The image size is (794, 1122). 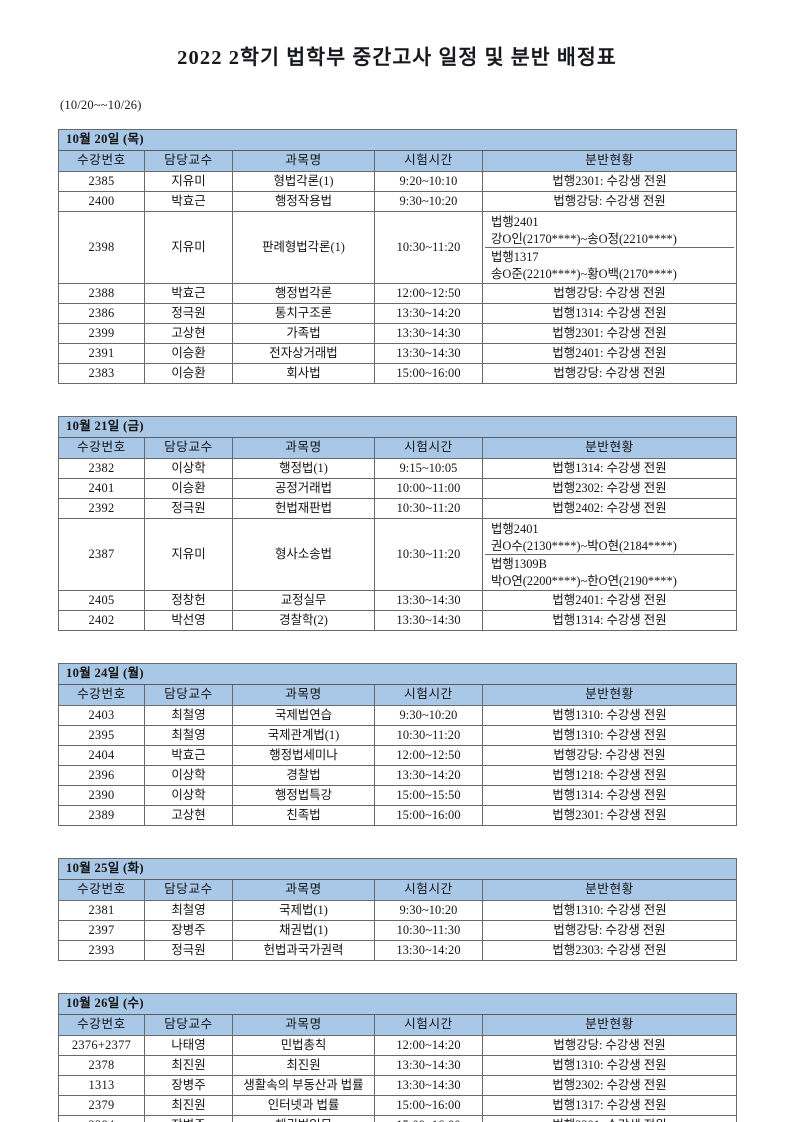 What do you see at coordinates (398, 815) in the screenshot?
I see `table-row: 2389 고상현 친족법 15:00~16:00 법행2301: 수강생 전원` at bounding box center [398, 815].